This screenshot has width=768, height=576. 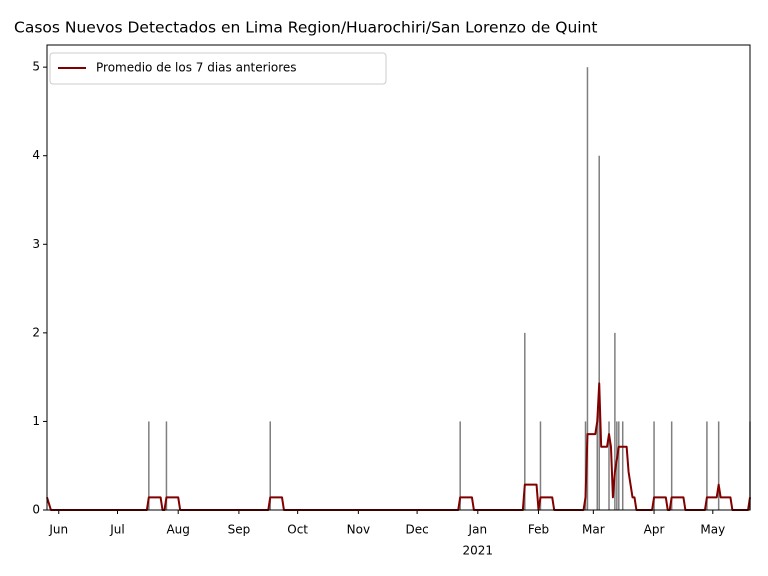 I want to click on y-tick-label: 0, so click(x=36, y=510).